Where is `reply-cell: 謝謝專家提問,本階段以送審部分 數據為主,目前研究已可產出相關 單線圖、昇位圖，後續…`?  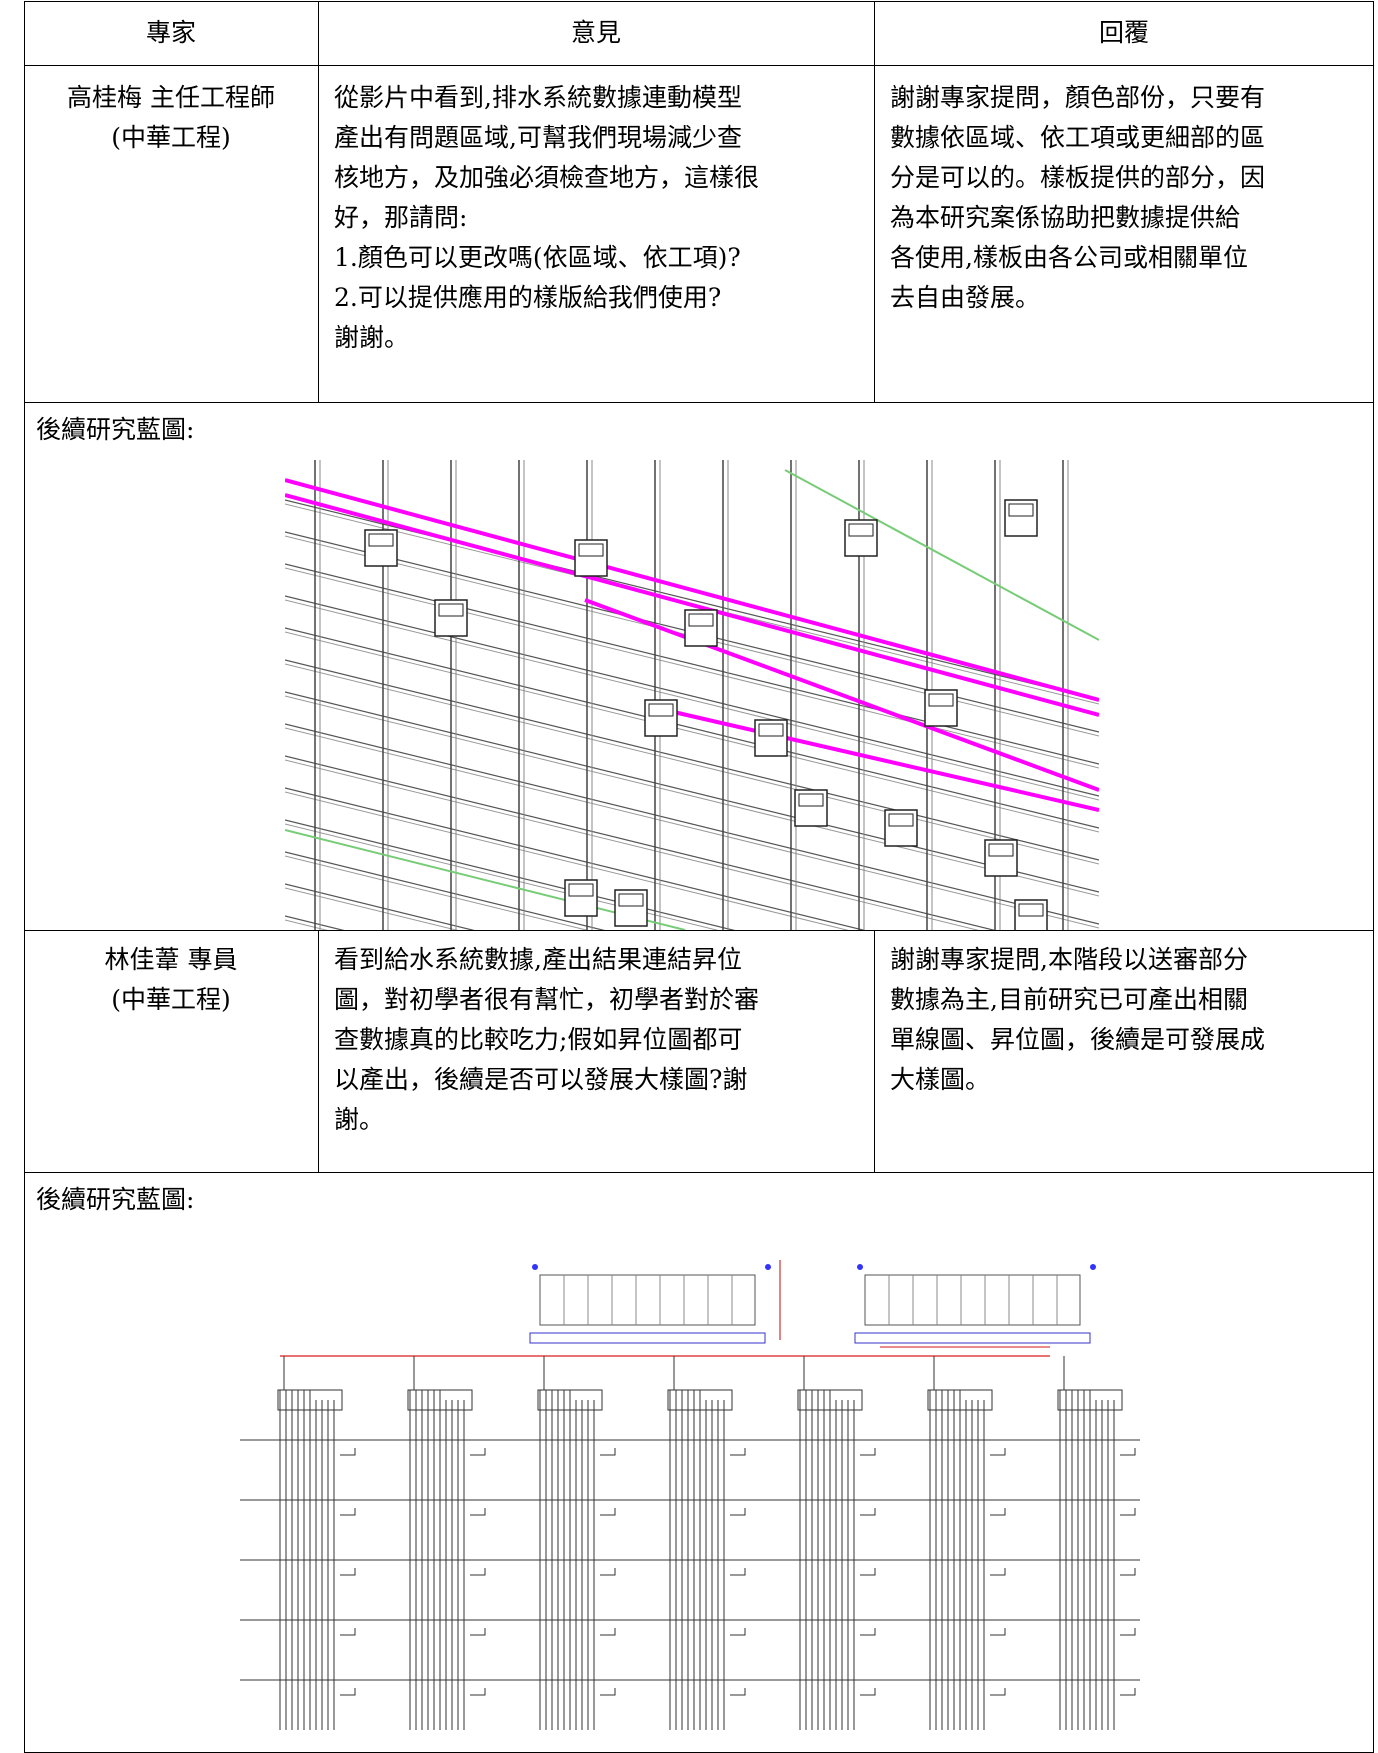
reply-cell: 謝謝專家提問,本階段以送審部分 數據為主,目前研究已可產出相關 單線圖、昇位圖，後續… is located at coordinates (1077, 1020).